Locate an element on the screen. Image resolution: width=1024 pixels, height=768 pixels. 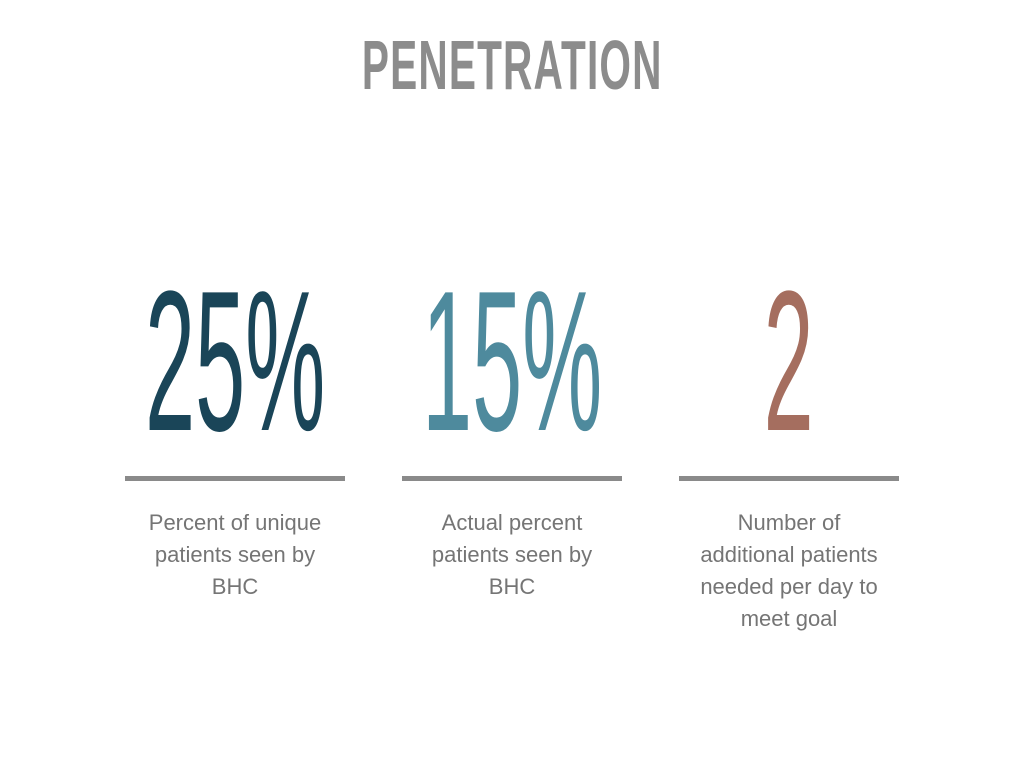
caption-line: meet goal is located at coordinates (789, 618).